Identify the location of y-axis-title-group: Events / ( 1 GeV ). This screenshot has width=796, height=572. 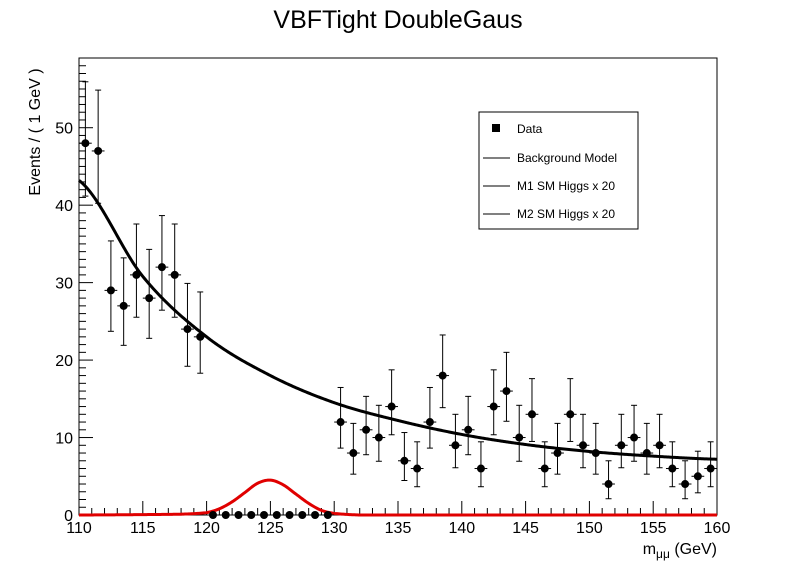
(35, 131).